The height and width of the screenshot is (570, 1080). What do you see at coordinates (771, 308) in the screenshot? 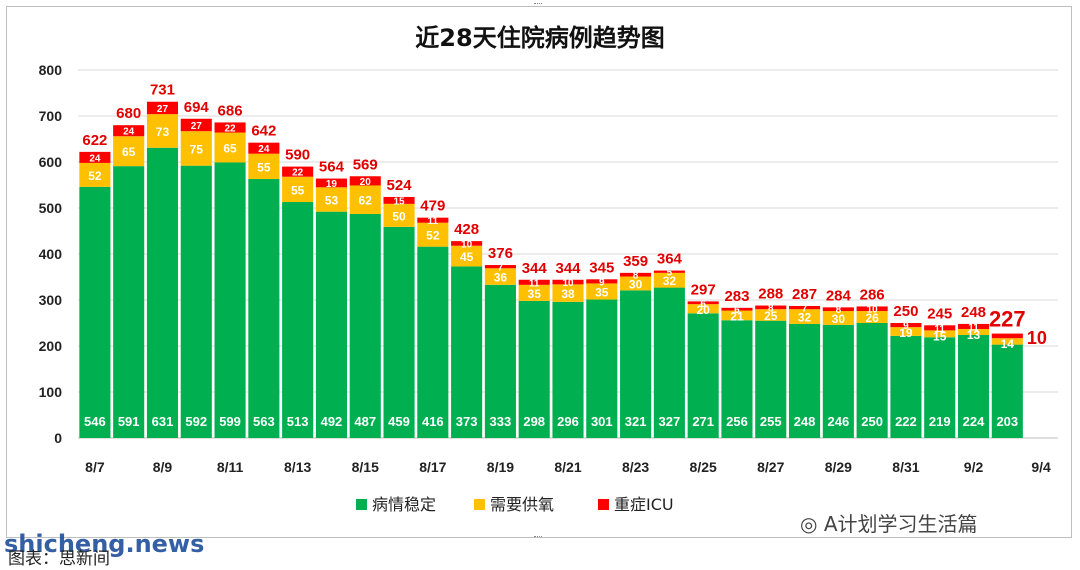
I see `data-label-icu: 8` at bounding box center [771, 308].